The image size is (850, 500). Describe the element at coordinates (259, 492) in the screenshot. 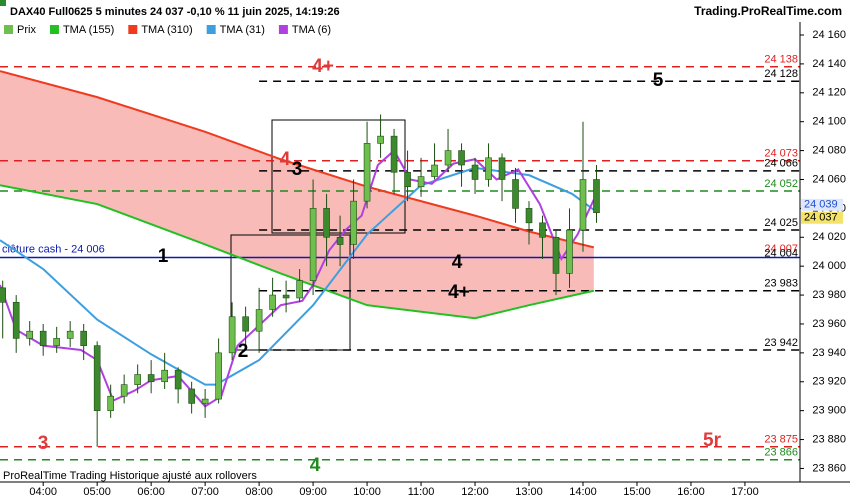

I see `x-tick-label: 08:00` at that location.